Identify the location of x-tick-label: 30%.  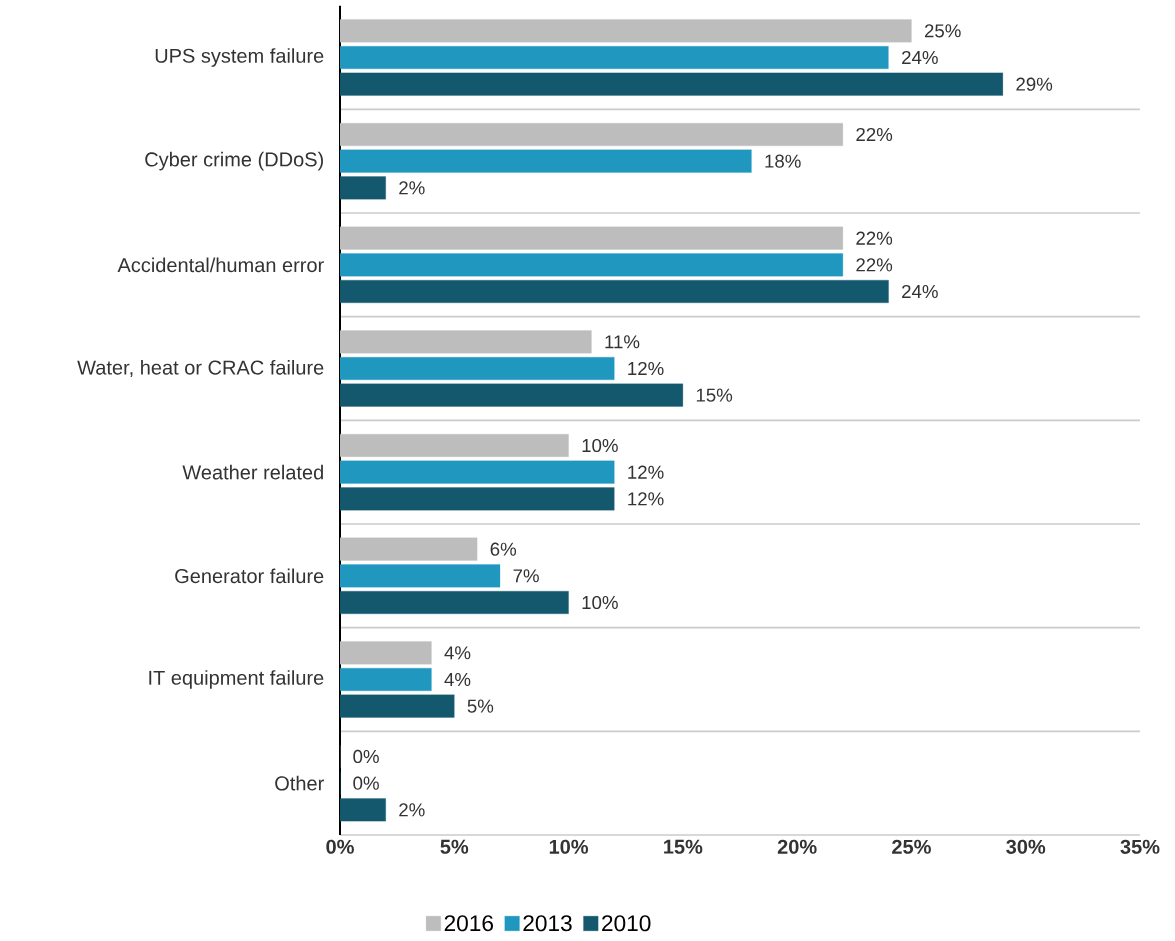
(1026, 846).